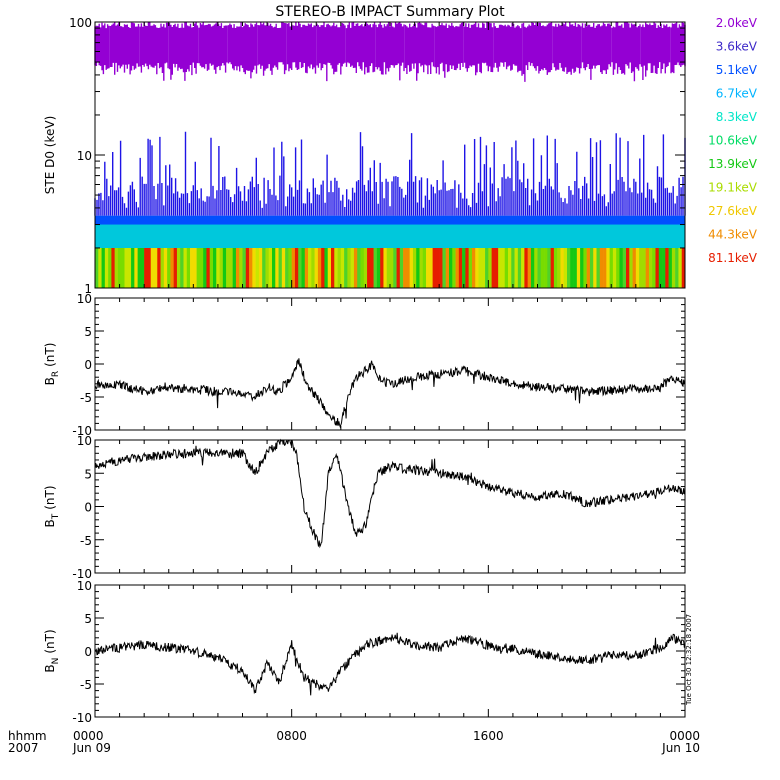  I want to click on legend-item: 27.6keV, so click(733, 211).